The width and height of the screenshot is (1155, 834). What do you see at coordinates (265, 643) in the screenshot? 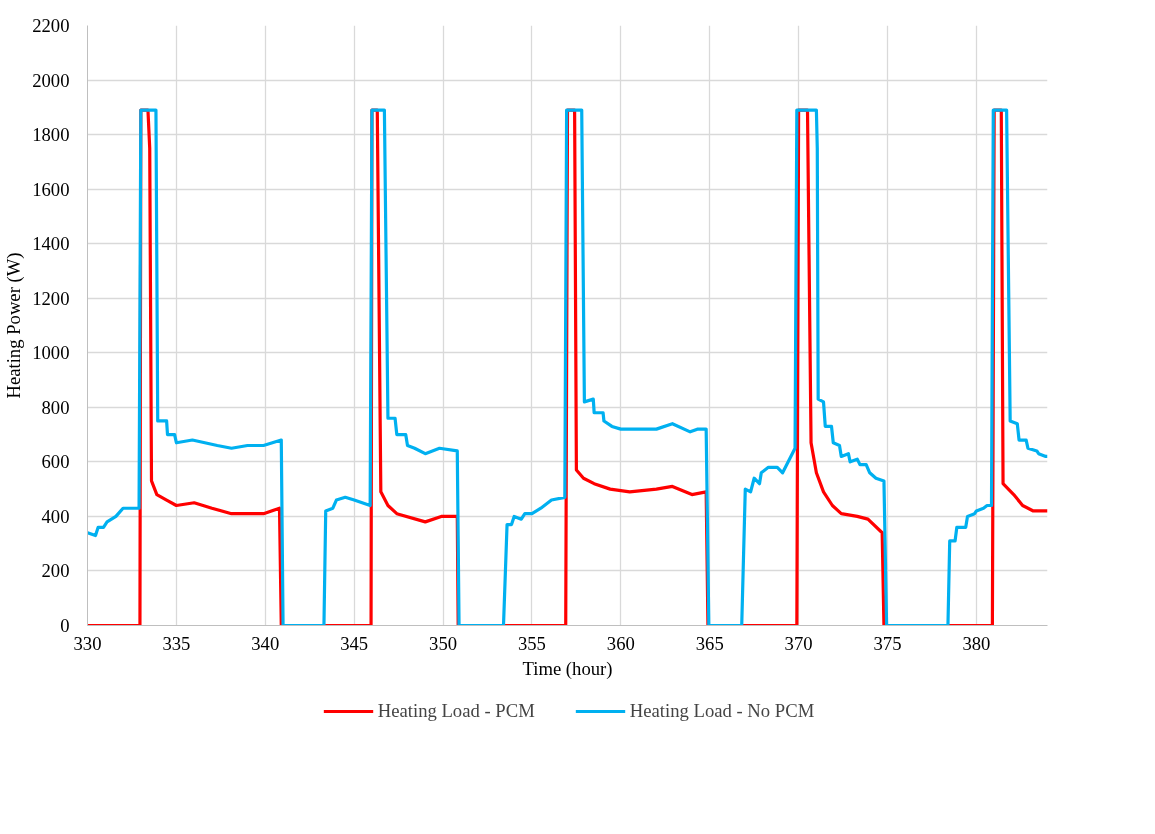
I see `x-tick-label: 340` at bounding box center [265, 643].